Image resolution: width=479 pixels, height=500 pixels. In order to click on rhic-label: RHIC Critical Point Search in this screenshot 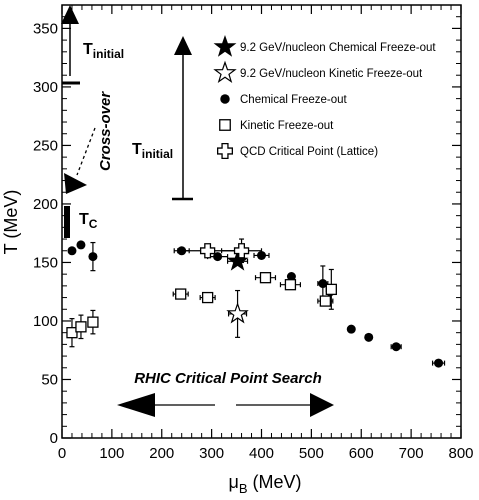, I will do `click(228, 378)`.